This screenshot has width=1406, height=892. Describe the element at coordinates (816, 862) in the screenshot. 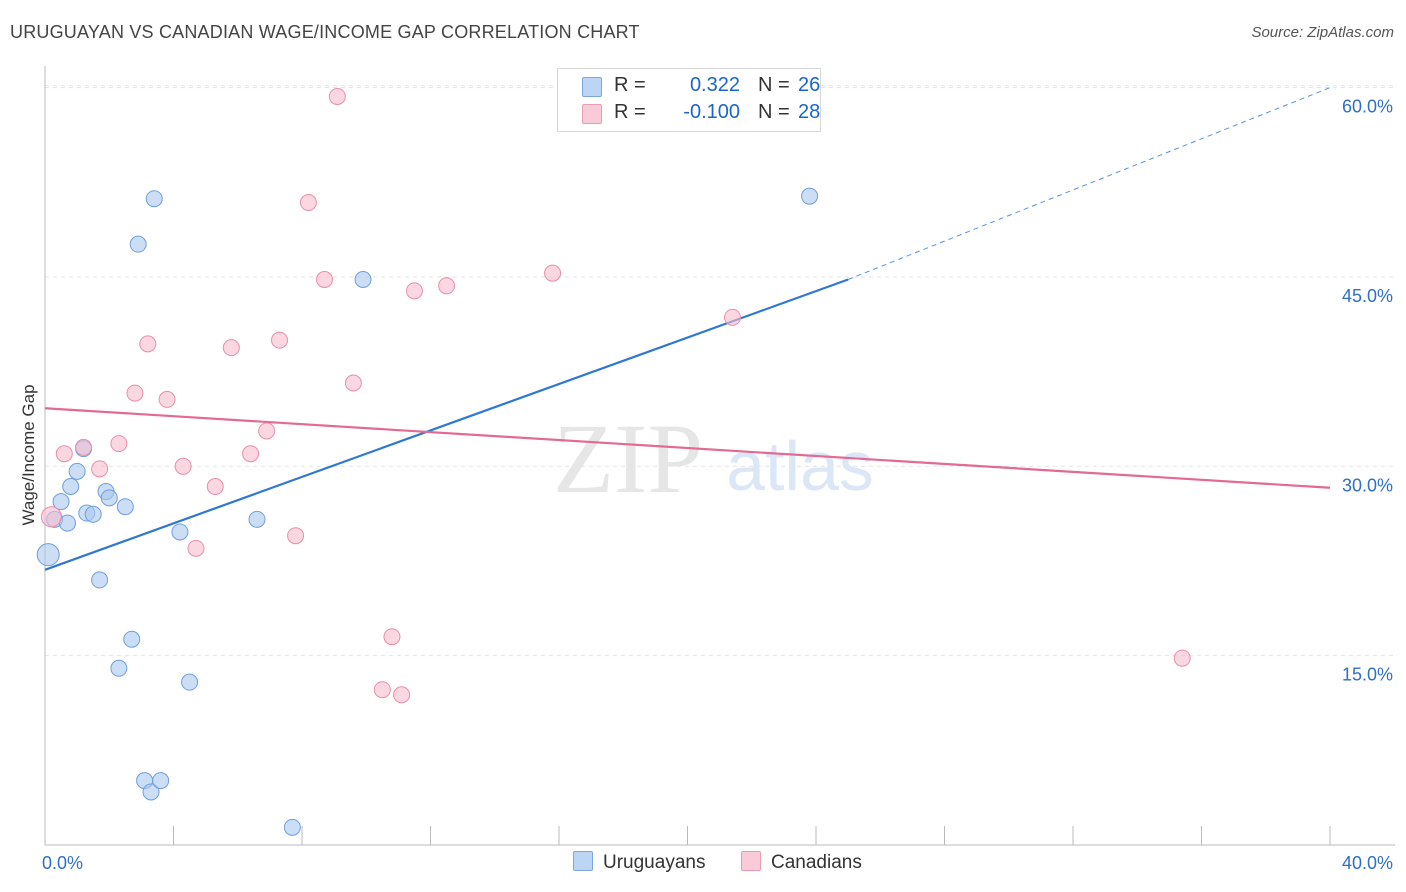

I see `legend-label-canadians: Canadians` at that location.